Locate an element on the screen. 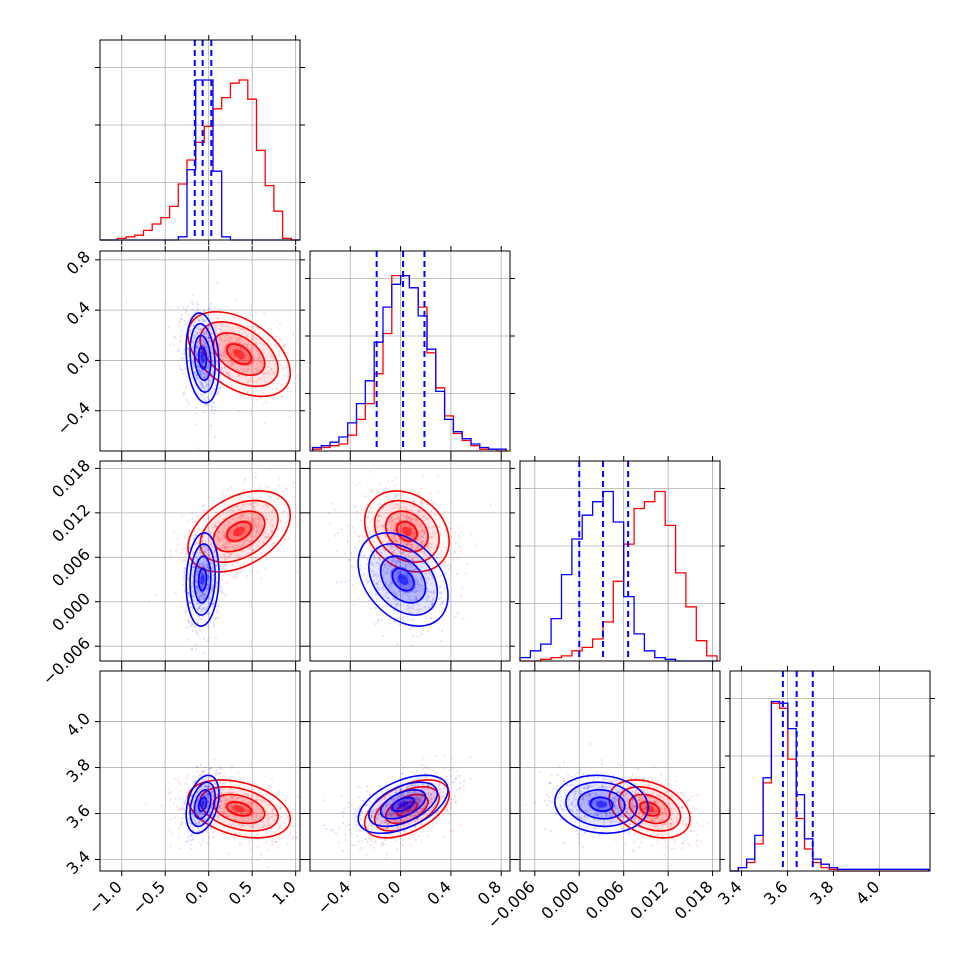 This screenshot has width=970, height=970. contour-line is located at coordinates (239, 354).